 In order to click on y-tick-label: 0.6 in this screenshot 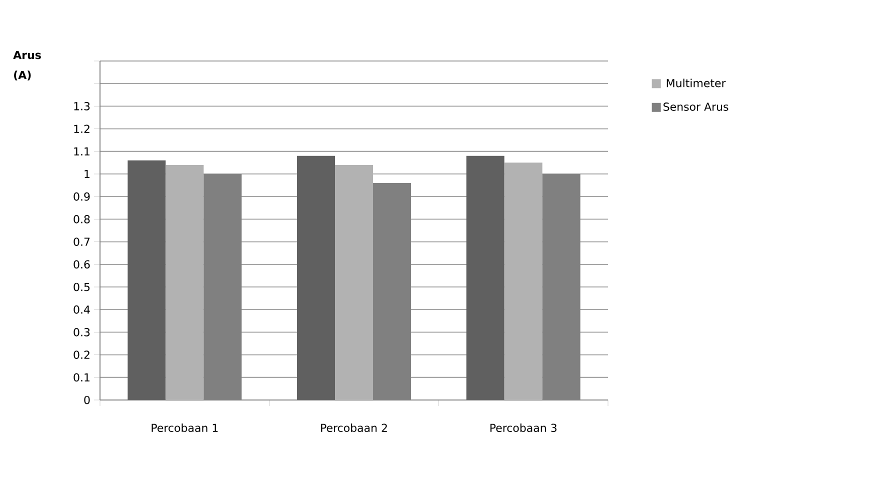, I will do `click(82, 264)`.